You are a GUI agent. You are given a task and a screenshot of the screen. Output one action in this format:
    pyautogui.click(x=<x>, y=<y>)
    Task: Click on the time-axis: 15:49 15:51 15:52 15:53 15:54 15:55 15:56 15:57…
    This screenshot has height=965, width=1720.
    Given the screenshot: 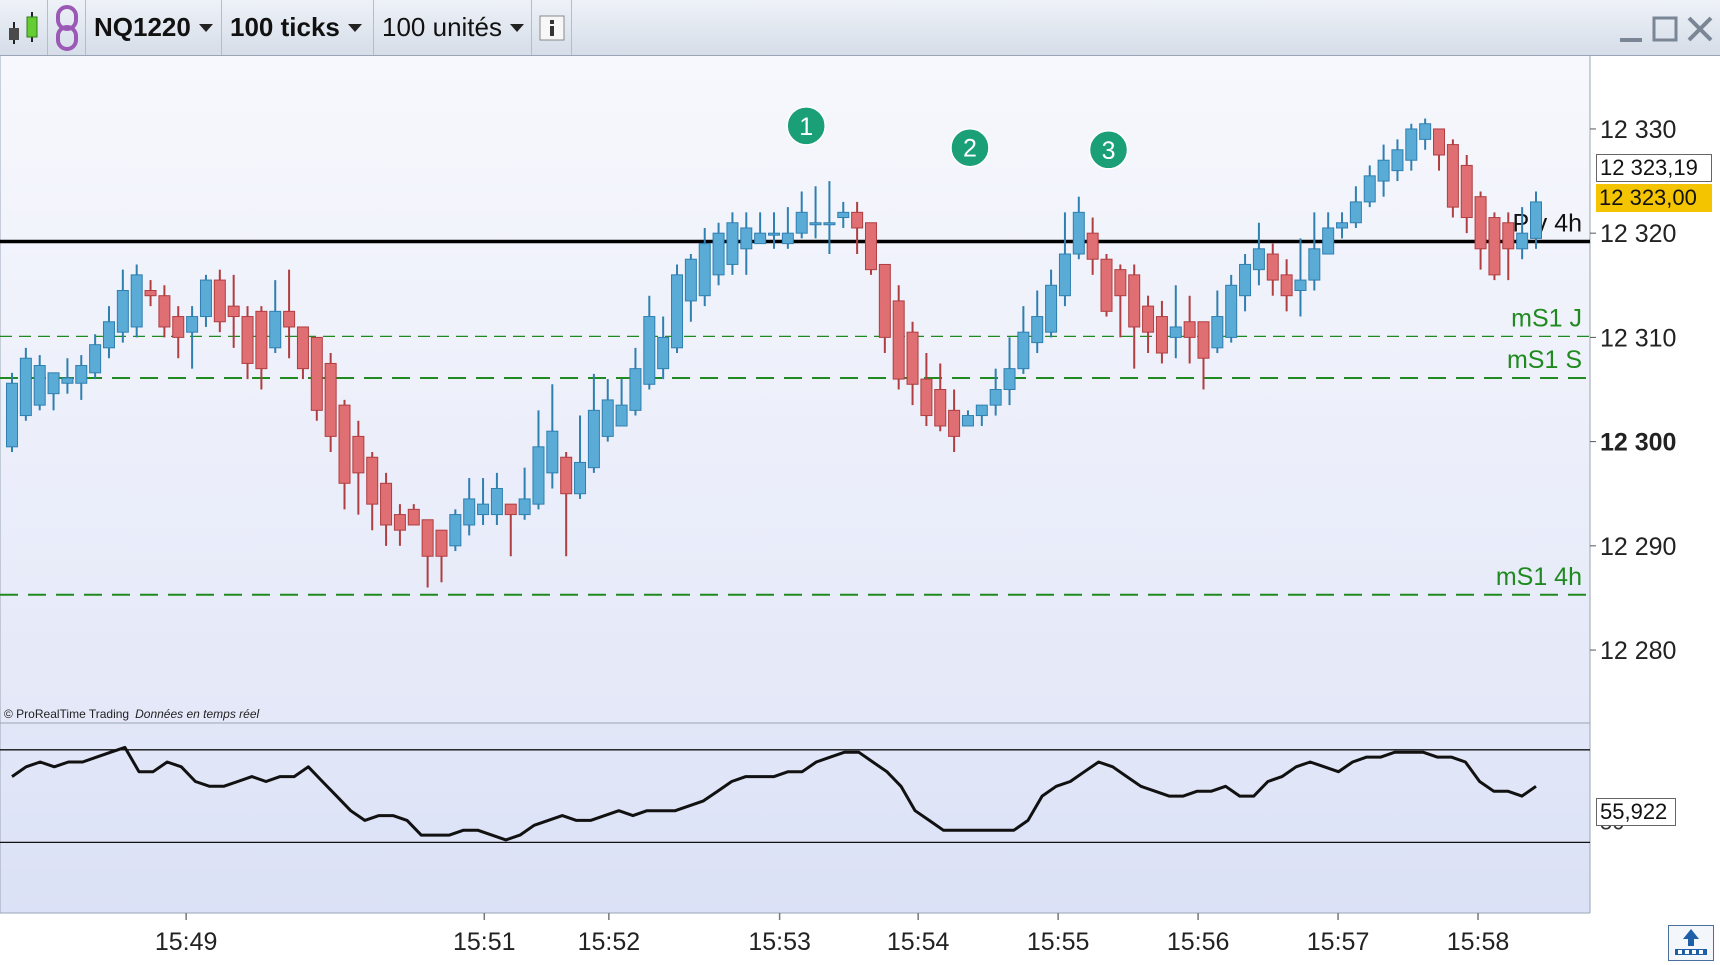 What is the action you would take?
    pyautogui.click(x=832, y=934)
    